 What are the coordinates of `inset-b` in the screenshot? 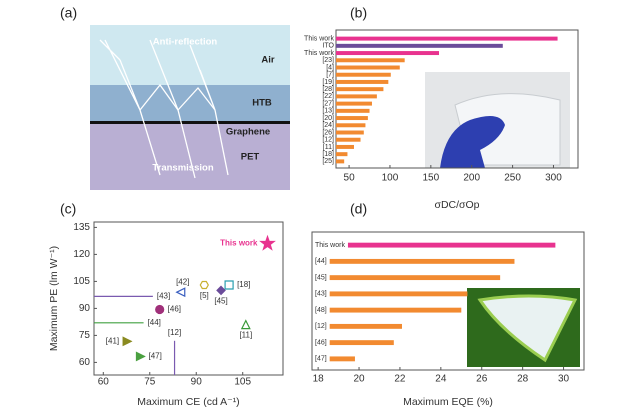 It's located at (497, 120).